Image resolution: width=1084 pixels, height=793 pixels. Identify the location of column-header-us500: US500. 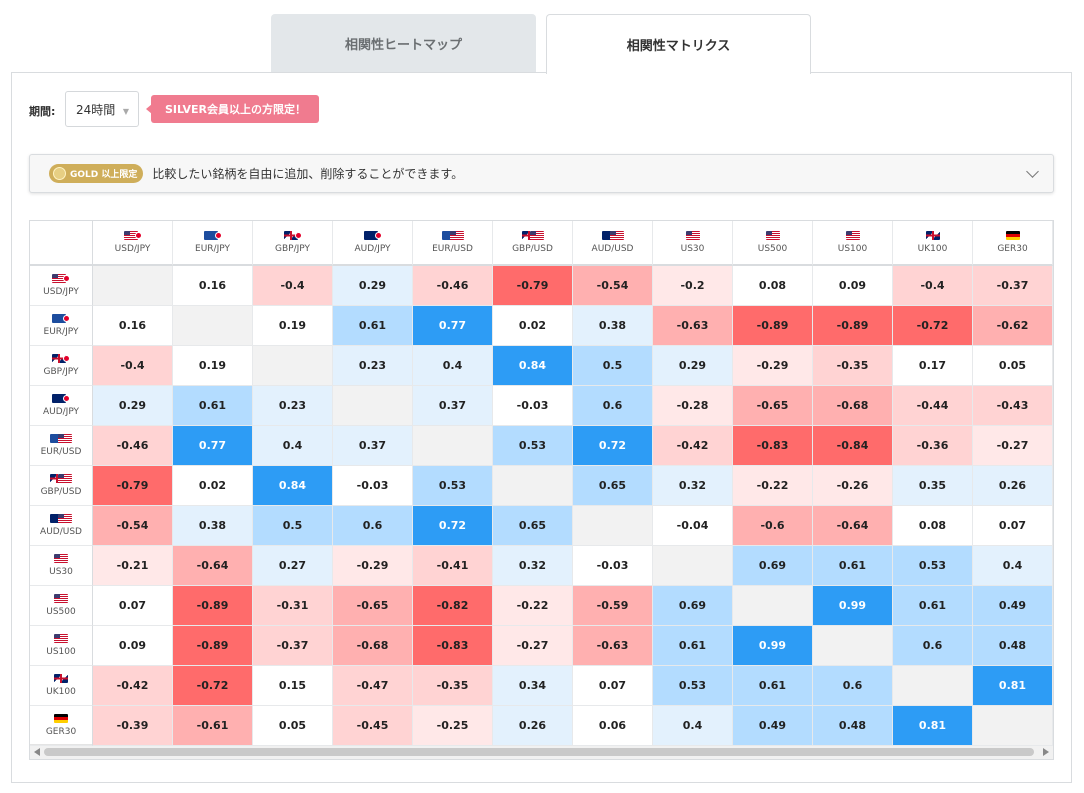
(773, 243).